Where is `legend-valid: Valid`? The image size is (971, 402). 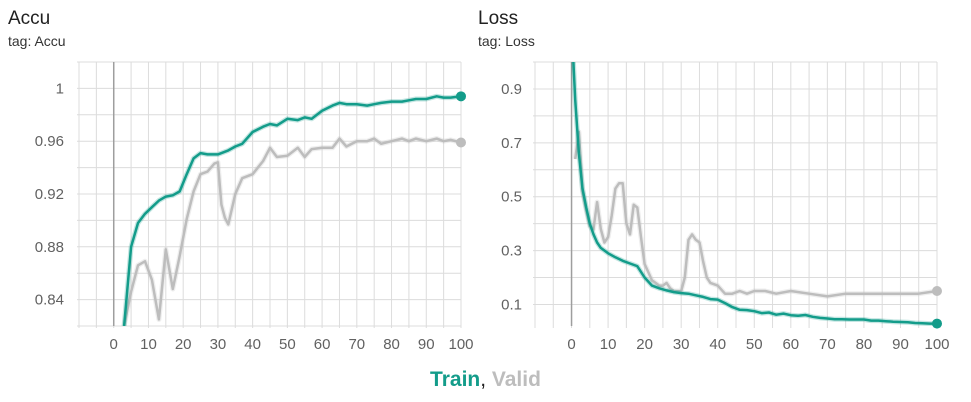
legend-valid: Valid is located at coordinates (516, 379).